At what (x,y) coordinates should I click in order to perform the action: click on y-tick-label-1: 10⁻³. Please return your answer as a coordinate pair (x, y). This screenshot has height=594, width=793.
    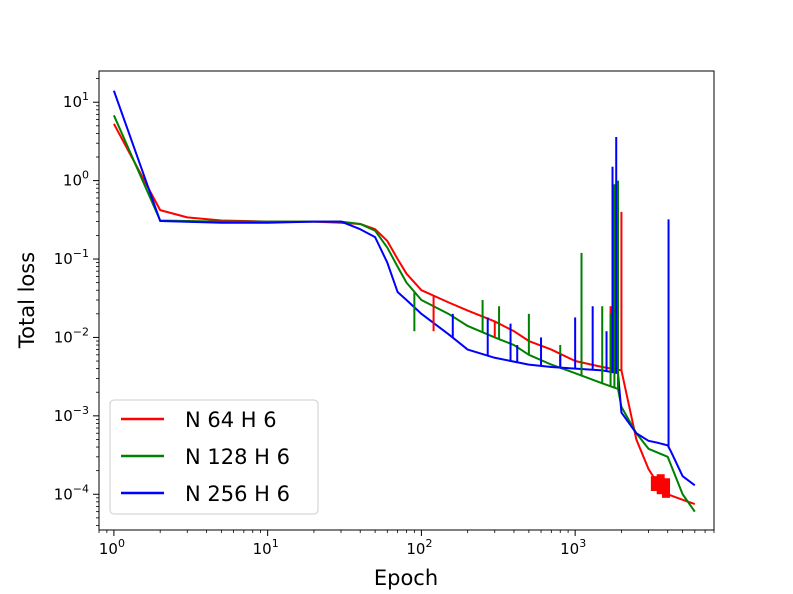
    Looking at the image, I should click on (71, 414).